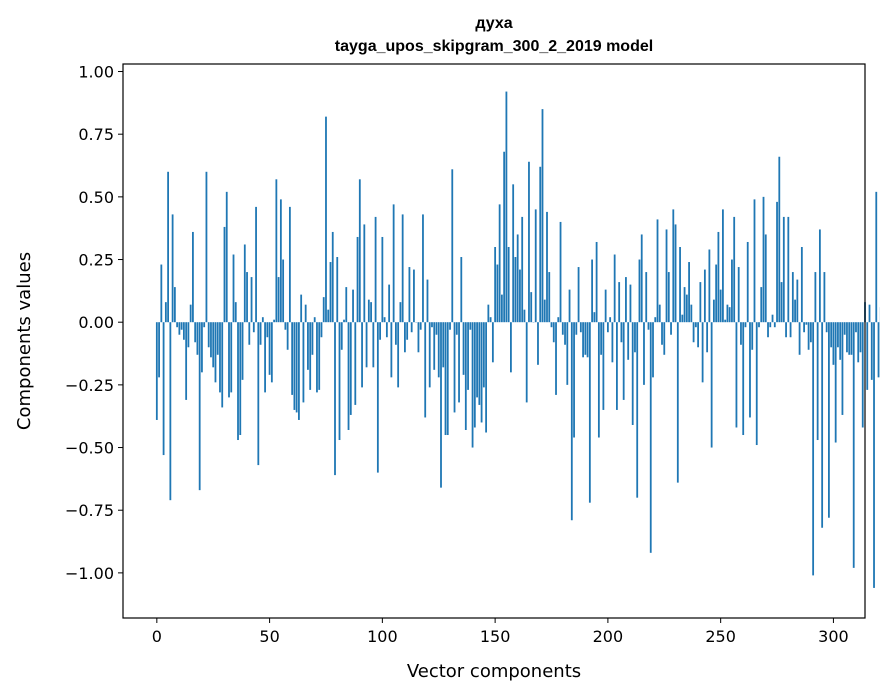  What do you see at coordinates (493, 23) in the screenshot?
I see `chart-title: духа` at bounding box center [493, 23].